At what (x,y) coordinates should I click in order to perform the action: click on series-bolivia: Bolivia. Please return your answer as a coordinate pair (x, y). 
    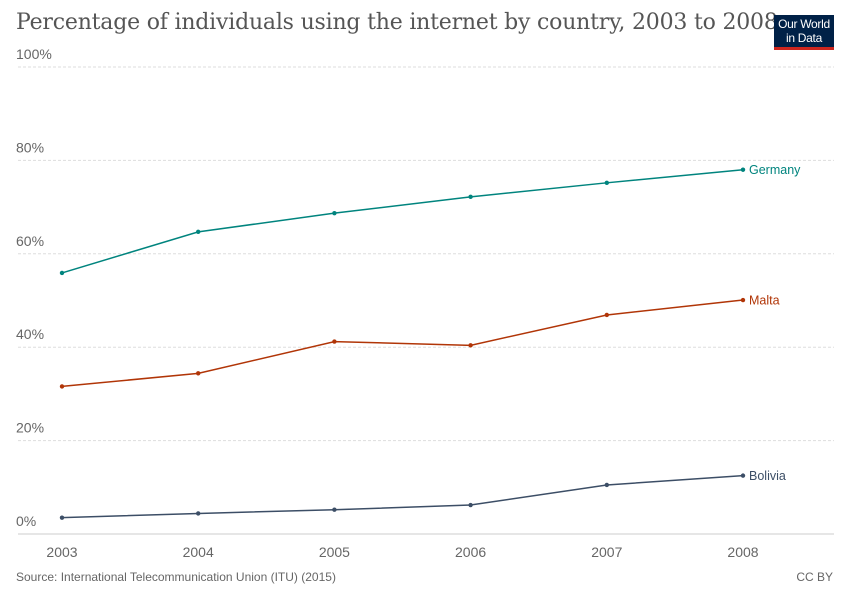
    Looking at the image, I should click on (422, 494).